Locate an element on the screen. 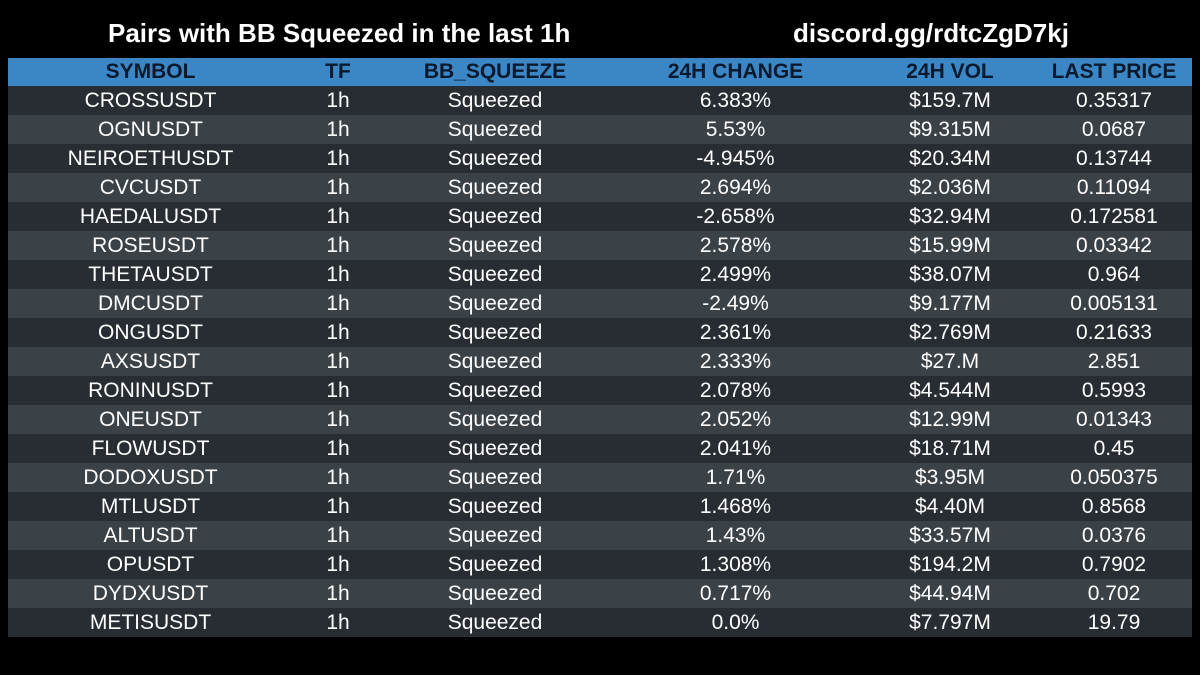 The image size is (1200, 675). column-header-tf: TF is located at coordinates (338, 72).